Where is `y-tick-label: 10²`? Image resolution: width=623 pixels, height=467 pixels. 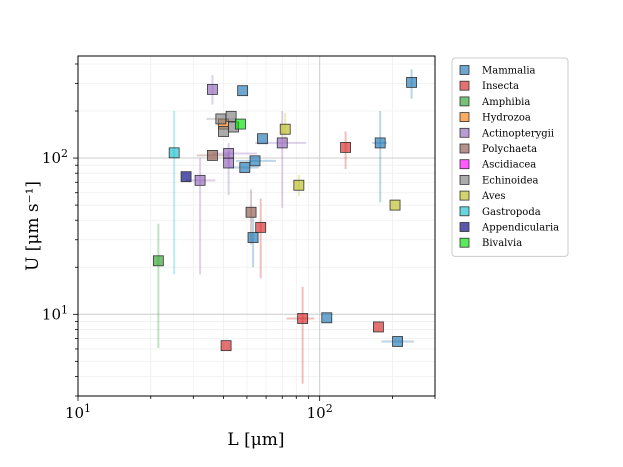 y-tick-label: 10² is located at coordinates (55, 157).